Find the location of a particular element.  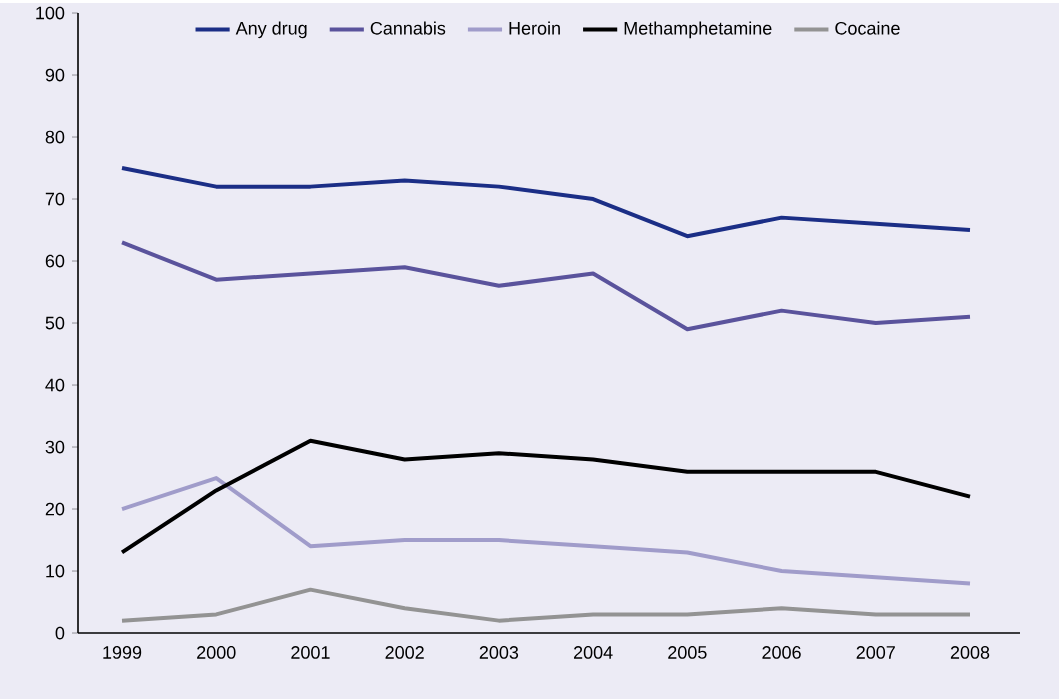

y-tick-label: 40 is located at coordinates (55, 385).